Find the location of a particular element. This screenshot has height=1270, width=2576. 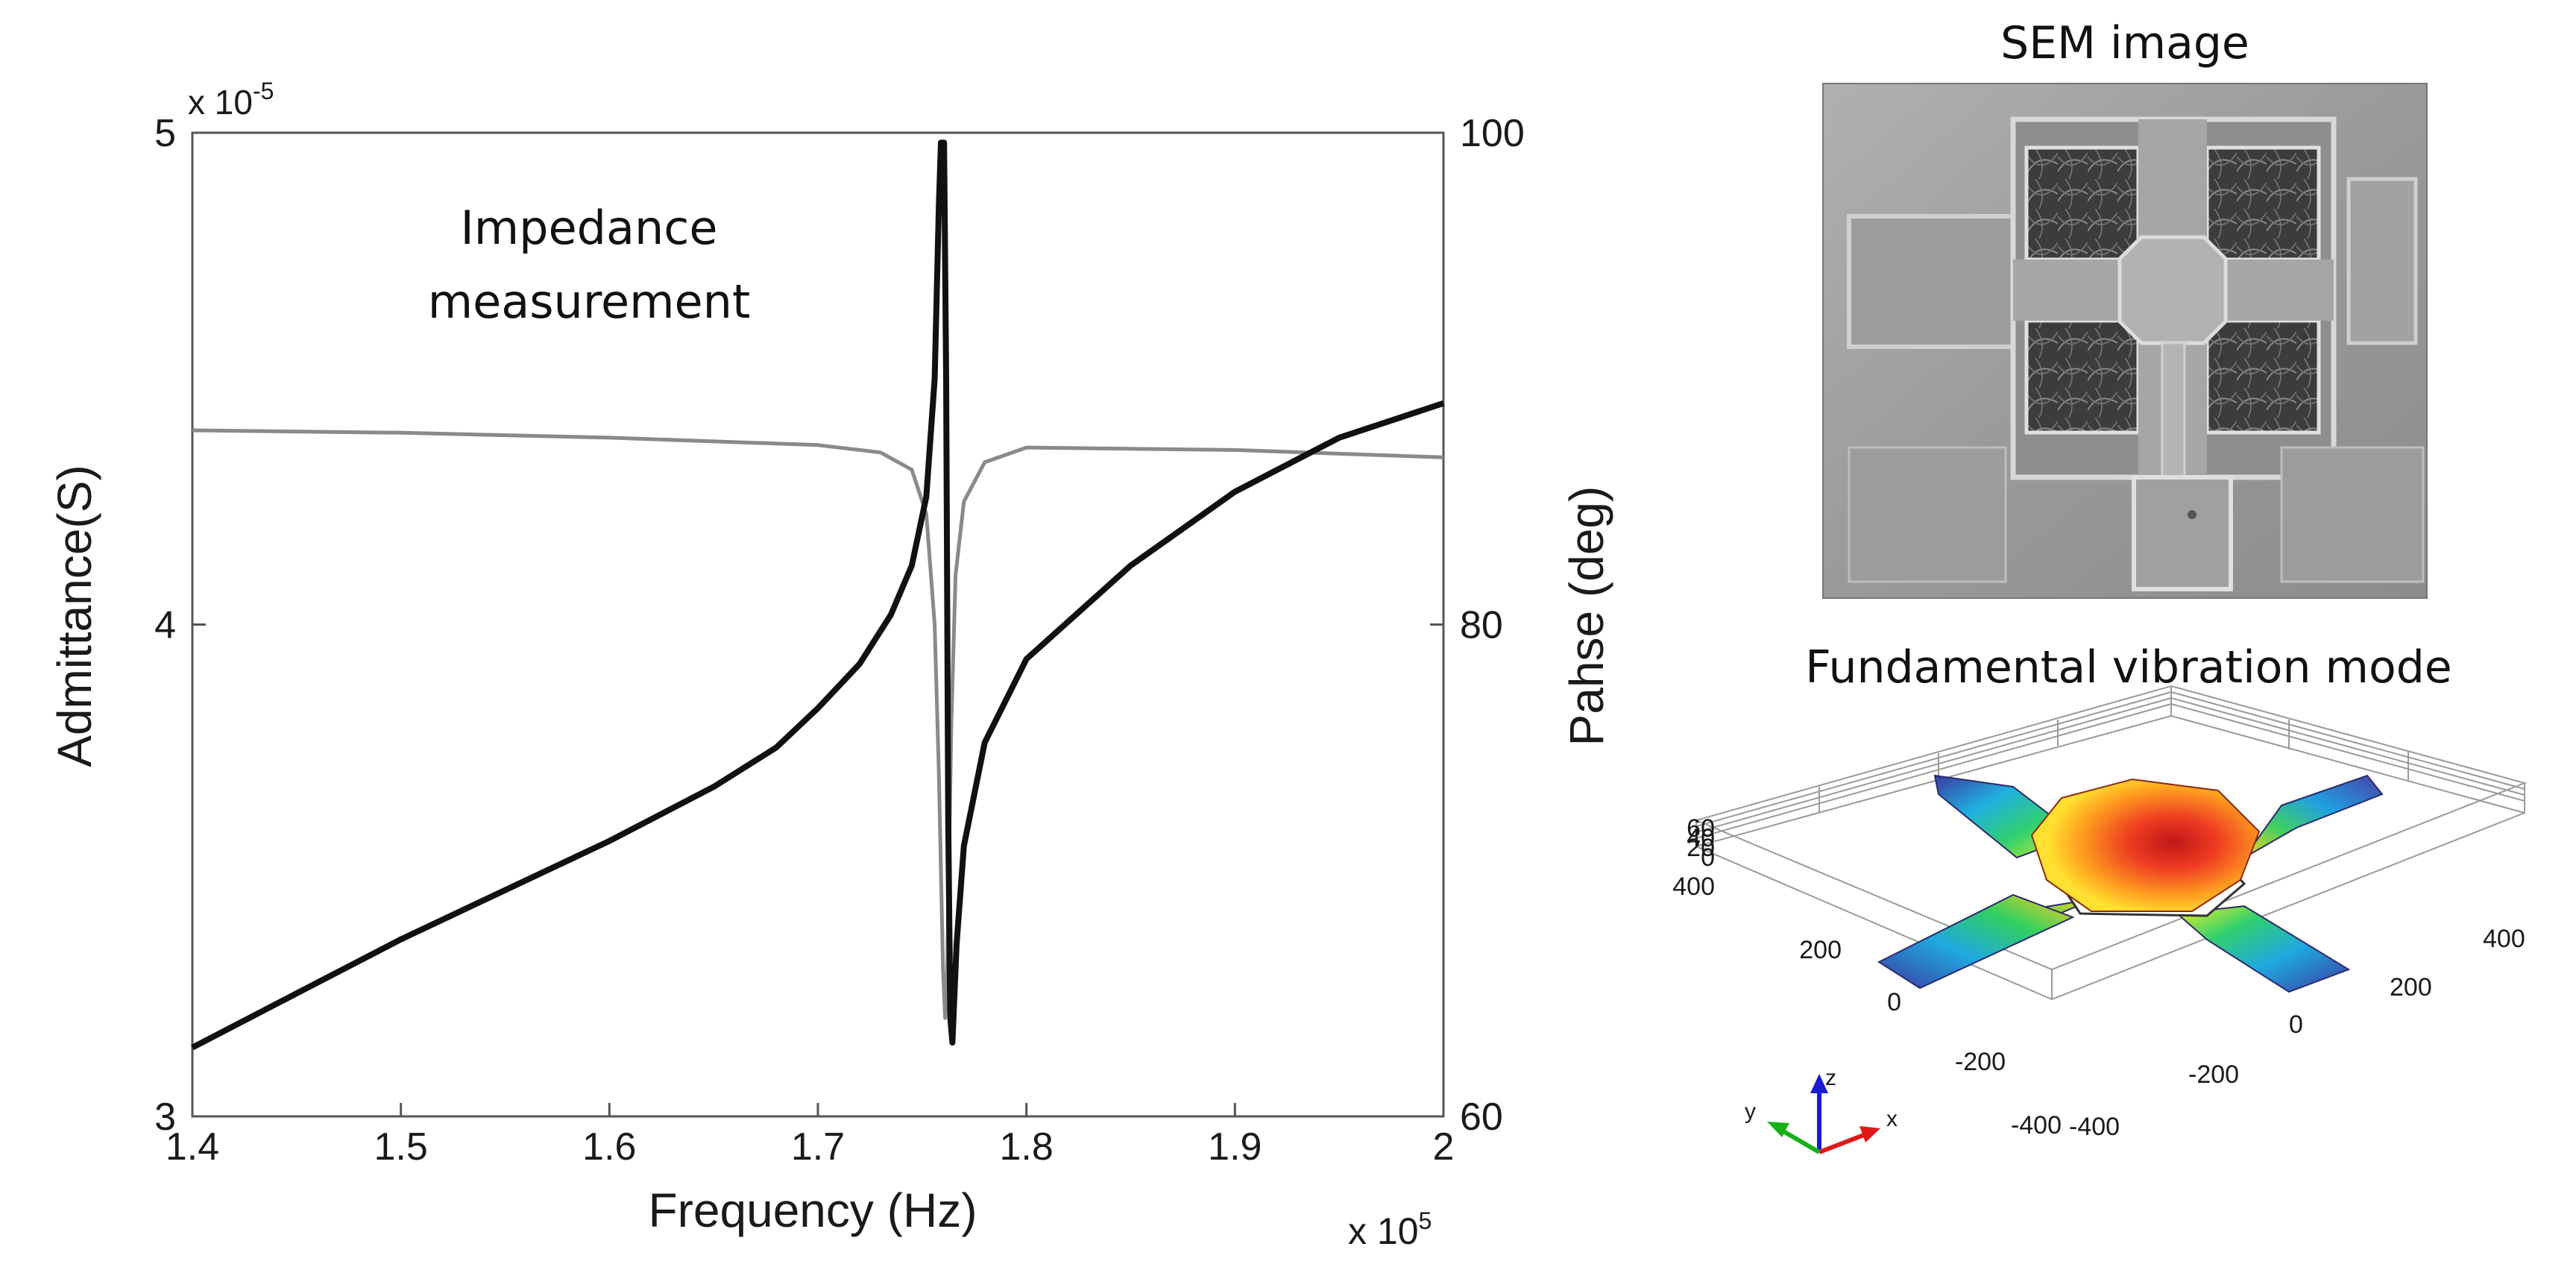

vibration-mode-panel: Fundamental vibration mode is located at coordinates (2100, 897).